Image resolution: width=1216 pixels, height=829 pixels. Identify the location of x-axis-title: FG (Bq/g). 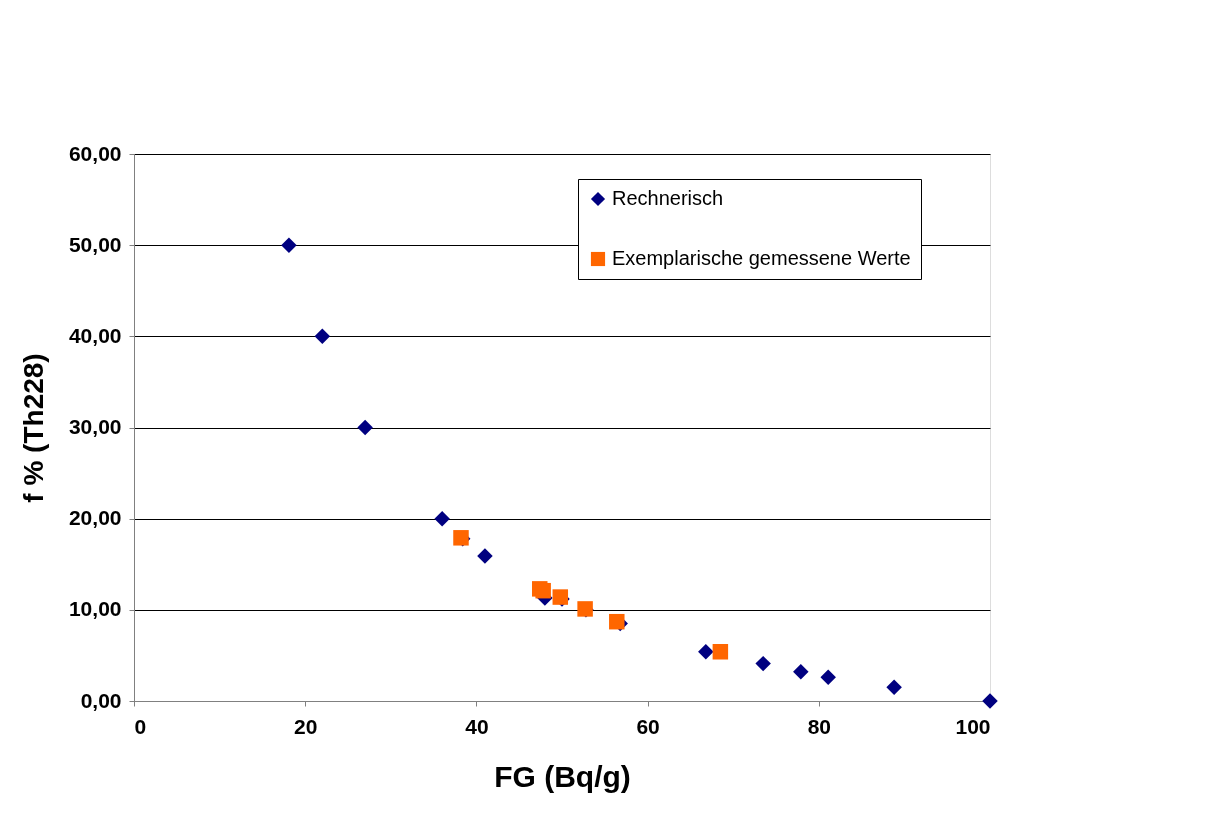
(562, 776).